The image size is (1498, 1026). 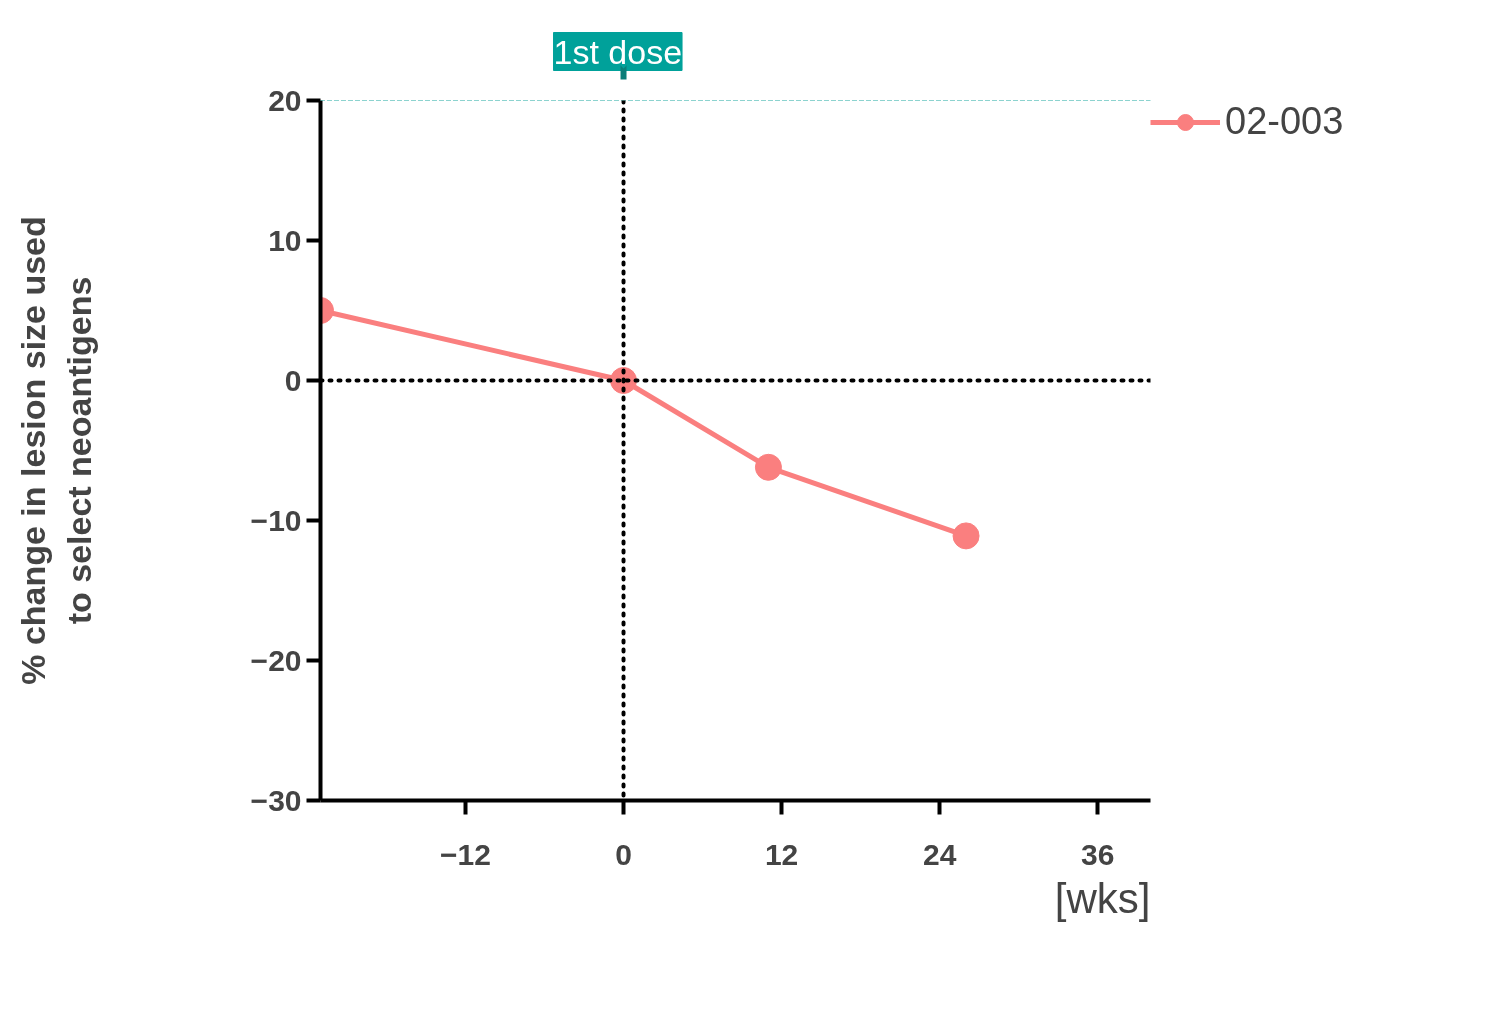 What do you see at coordinates (1284, 121) in the screenshot?
I see `legend-label: 02-003` at bounding box center [1284, 121].